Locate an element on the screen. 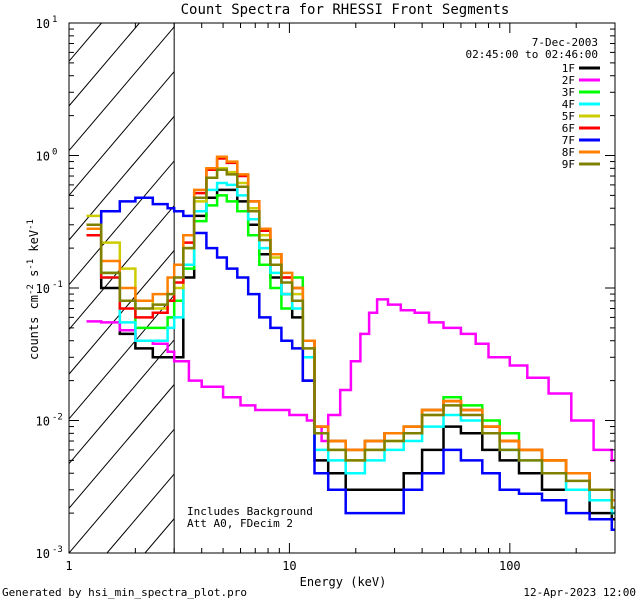 The image size is (640, 600). x-tick-label: 100 is located at coordinates (510, 566).